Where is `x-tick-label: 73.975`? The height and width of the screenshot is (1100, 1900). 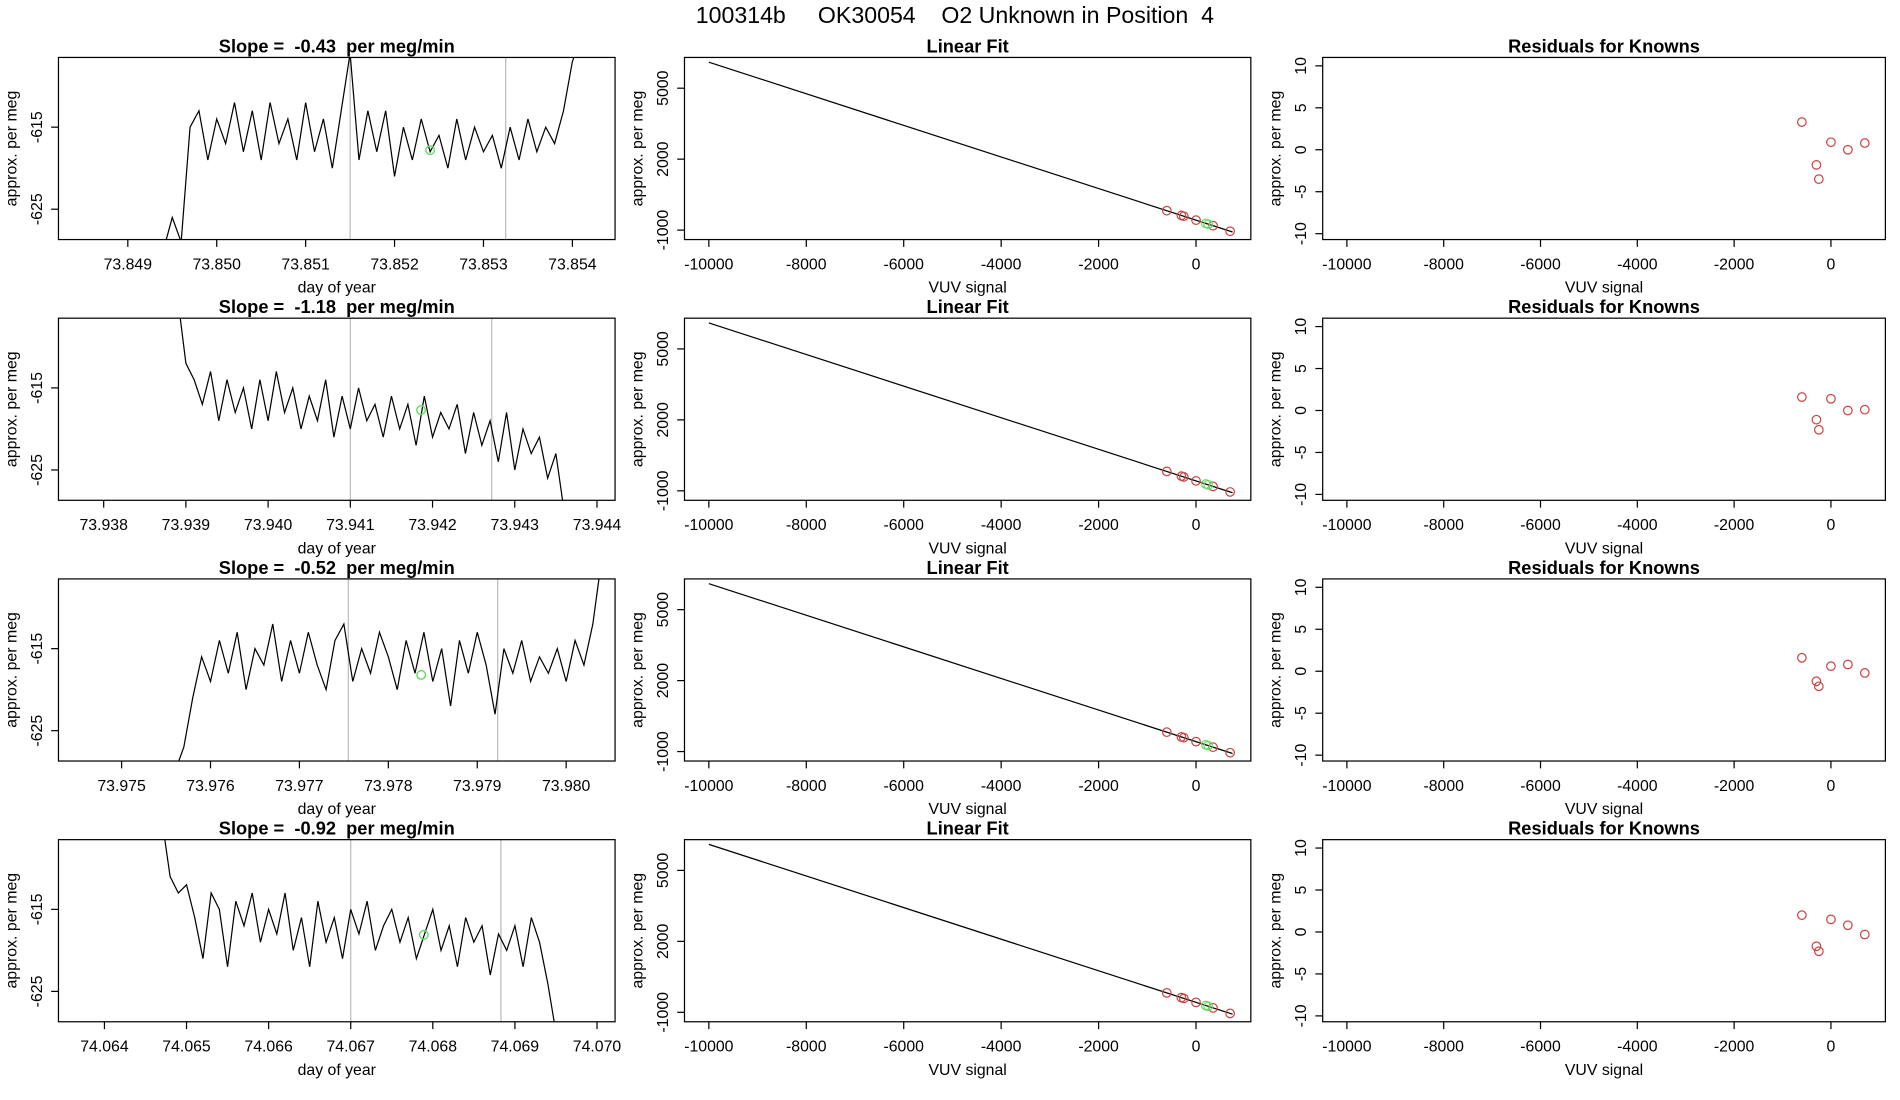 x-tick-label: 73.975 is located at coordinates (121, 786).